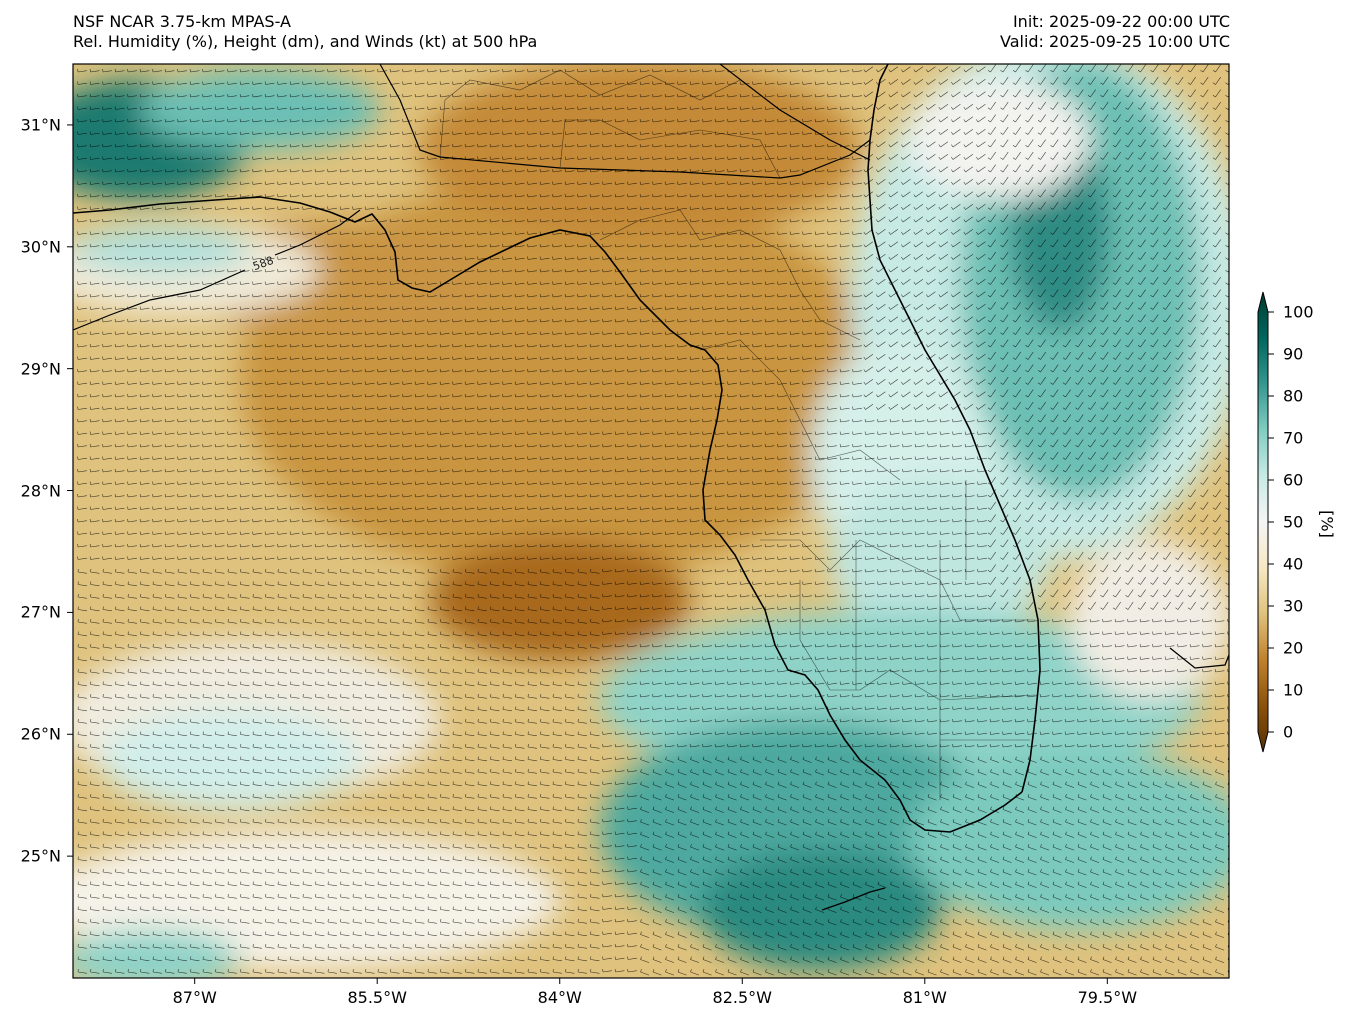  What do you see at coordinates (795, 112) in the screenshot?
I see `state-border-ga-sc` at bounding box center [795, 112].